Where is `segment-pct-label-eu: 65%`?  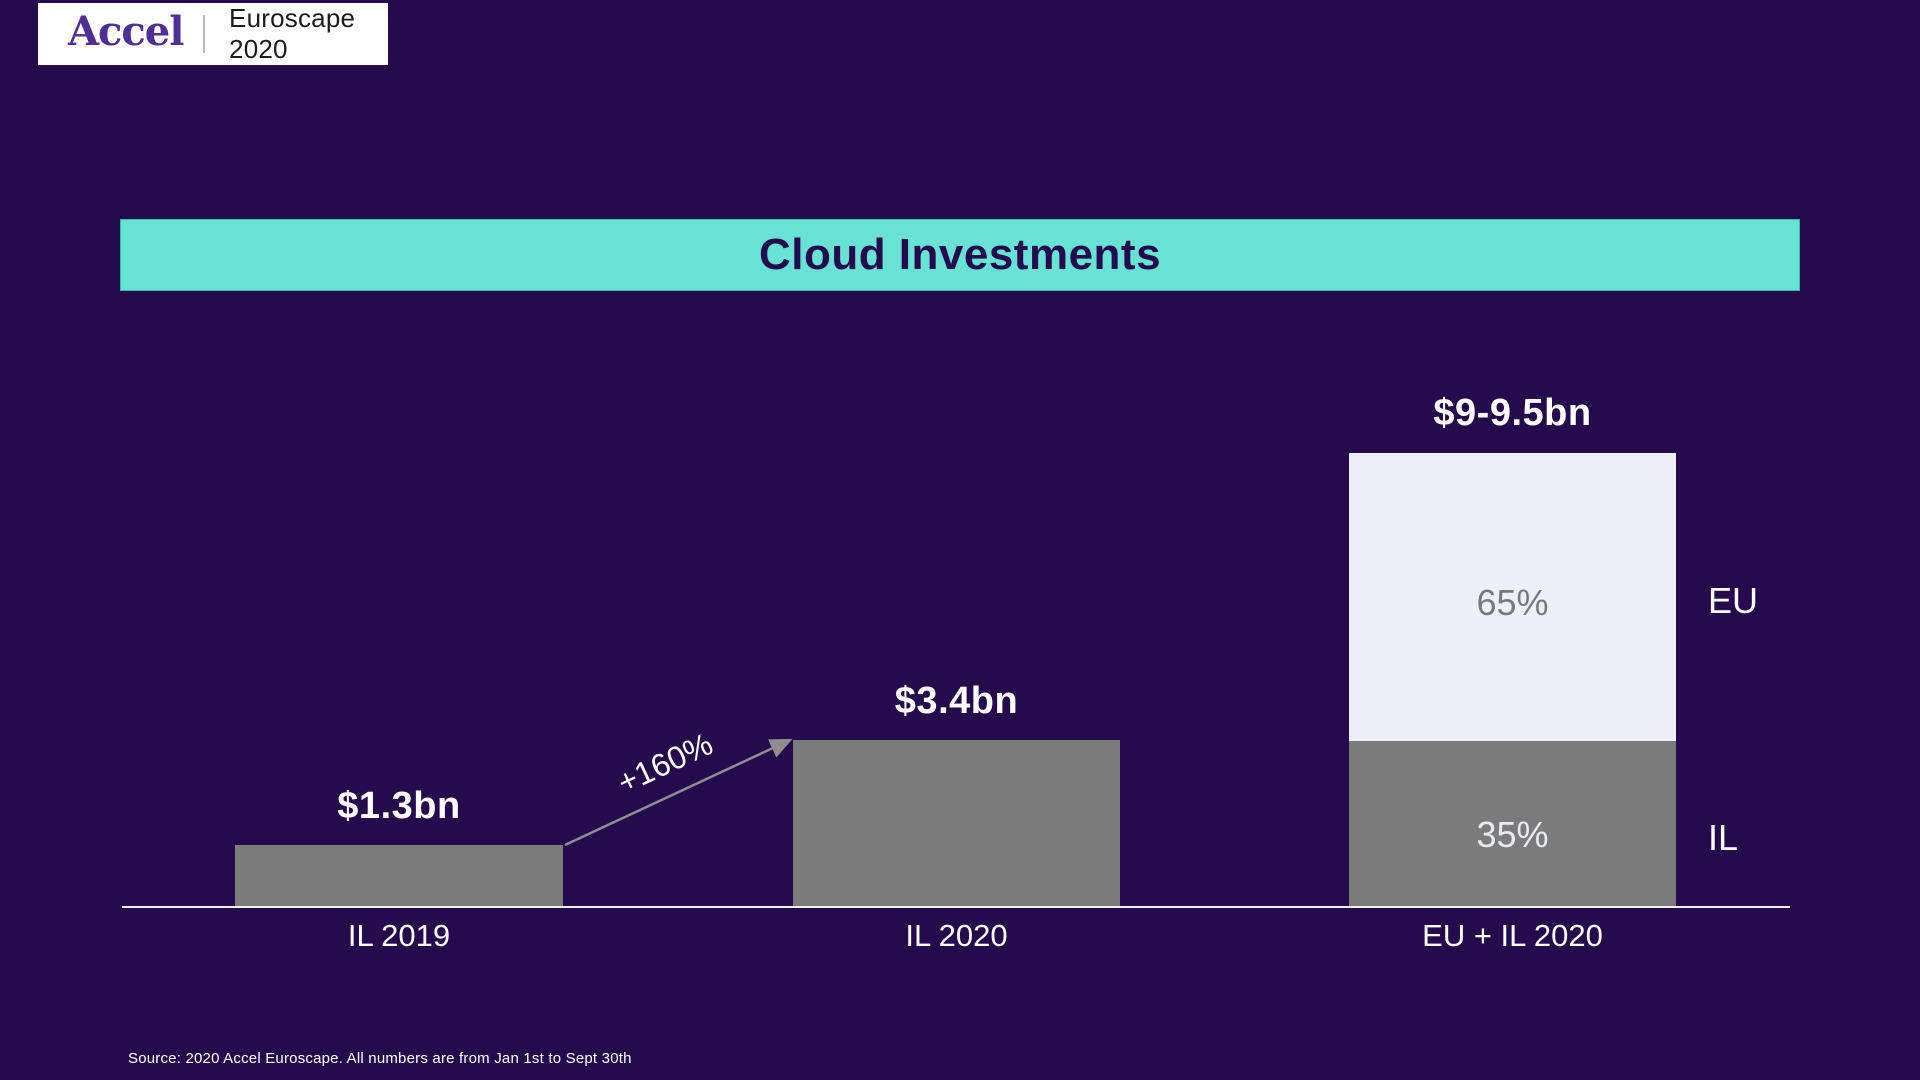
segment-pct-label-eu: 65% is located at coordinates (1512, 602).